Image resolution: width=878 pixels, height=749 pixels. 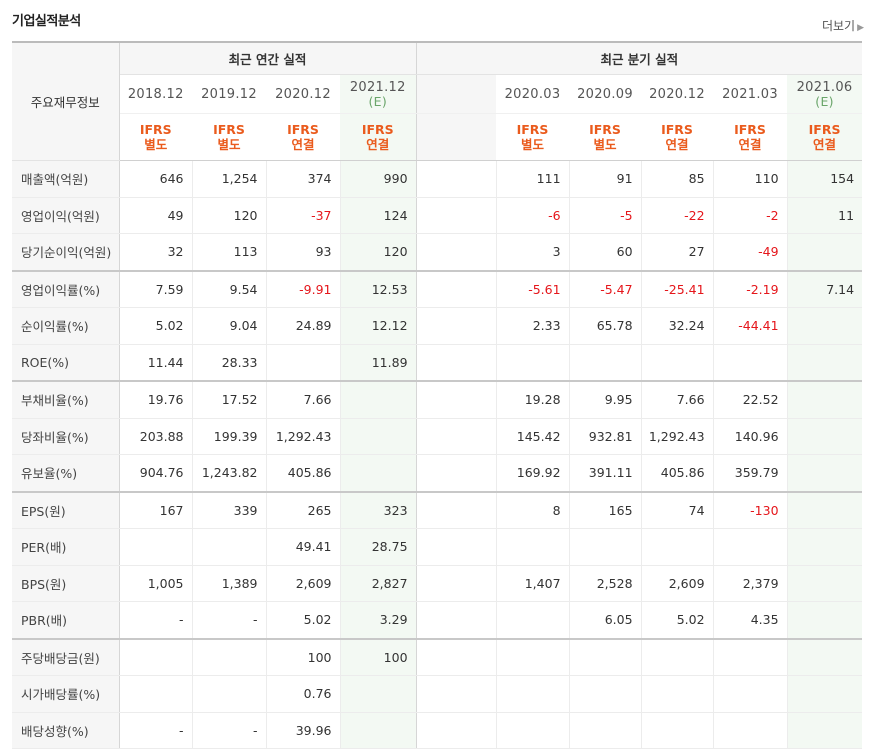 I want to click on table-row: 당기순이익(억원) 32 113 93 120 3 60 27 -49, so click(x=437, y=252).